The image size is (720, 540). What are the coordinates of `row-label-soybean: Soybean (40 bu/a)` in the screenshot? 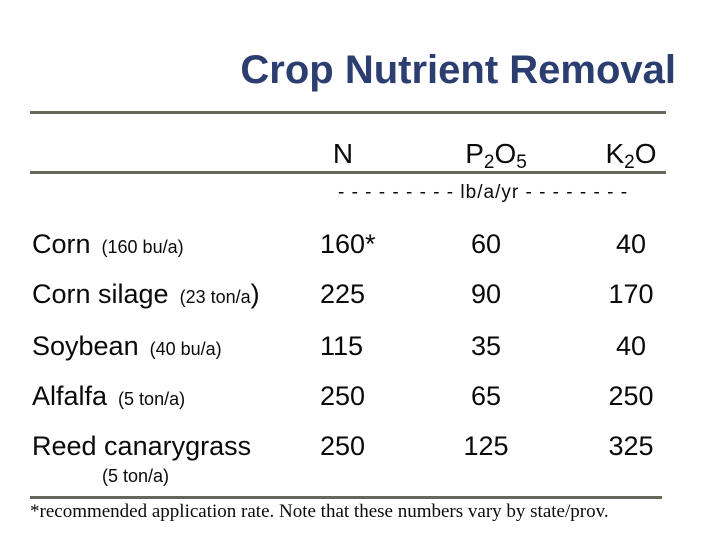 It's located at (127, 346).